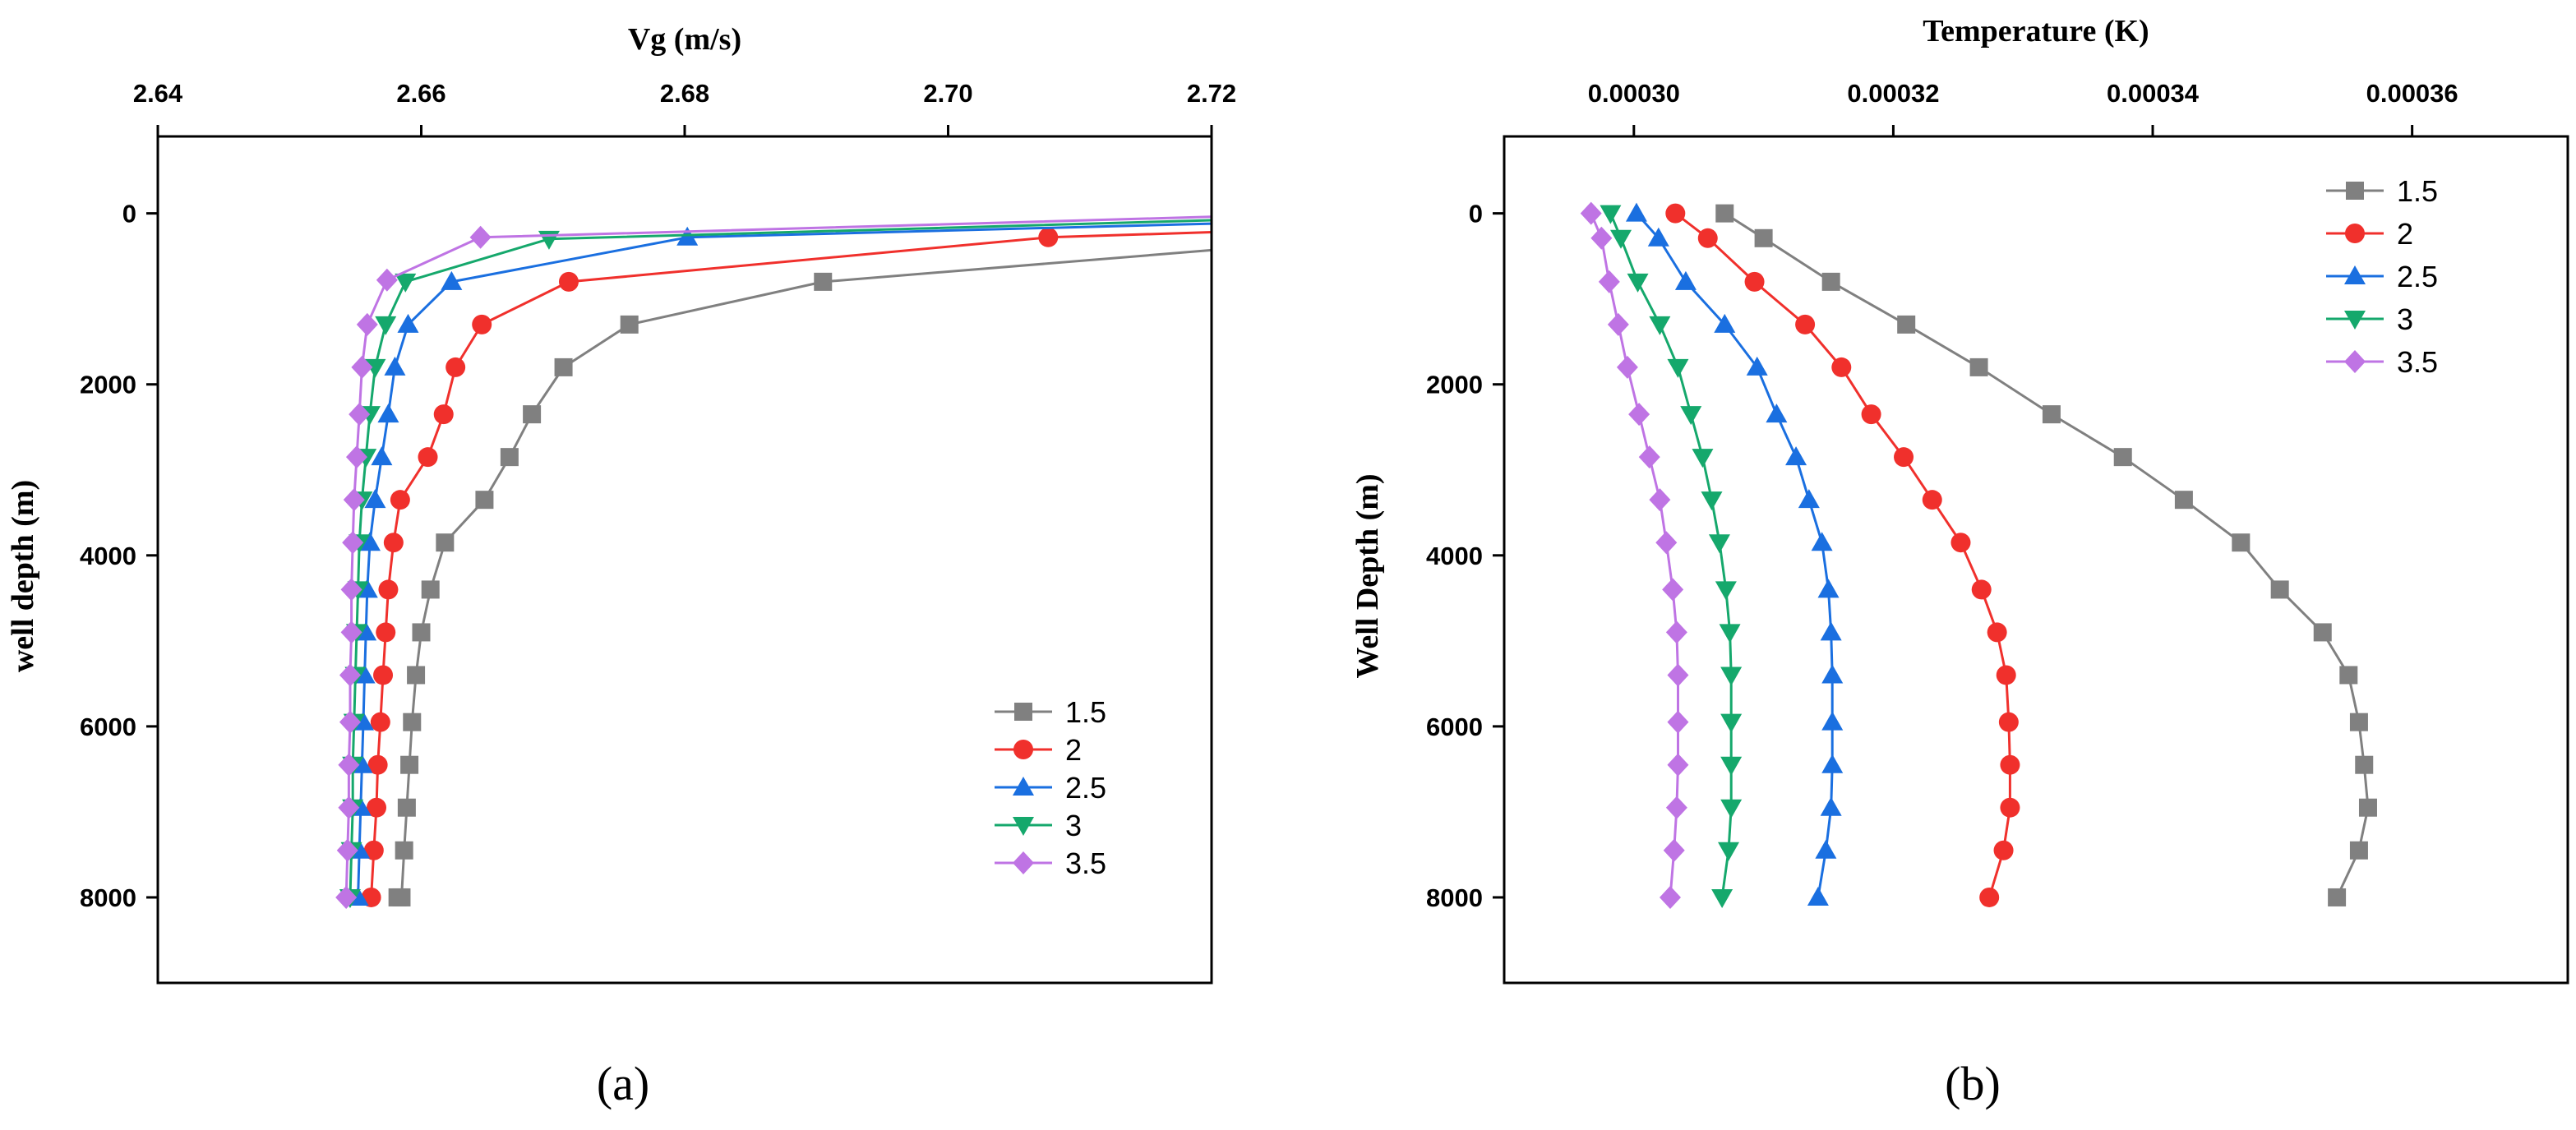 The height and width of the screenshot is (1130, 2576). What do you see at coordinates (23, 576) in the screenshot?
I see `y-axis-title-a: well depth (m)` at bounding box center [23, 576].